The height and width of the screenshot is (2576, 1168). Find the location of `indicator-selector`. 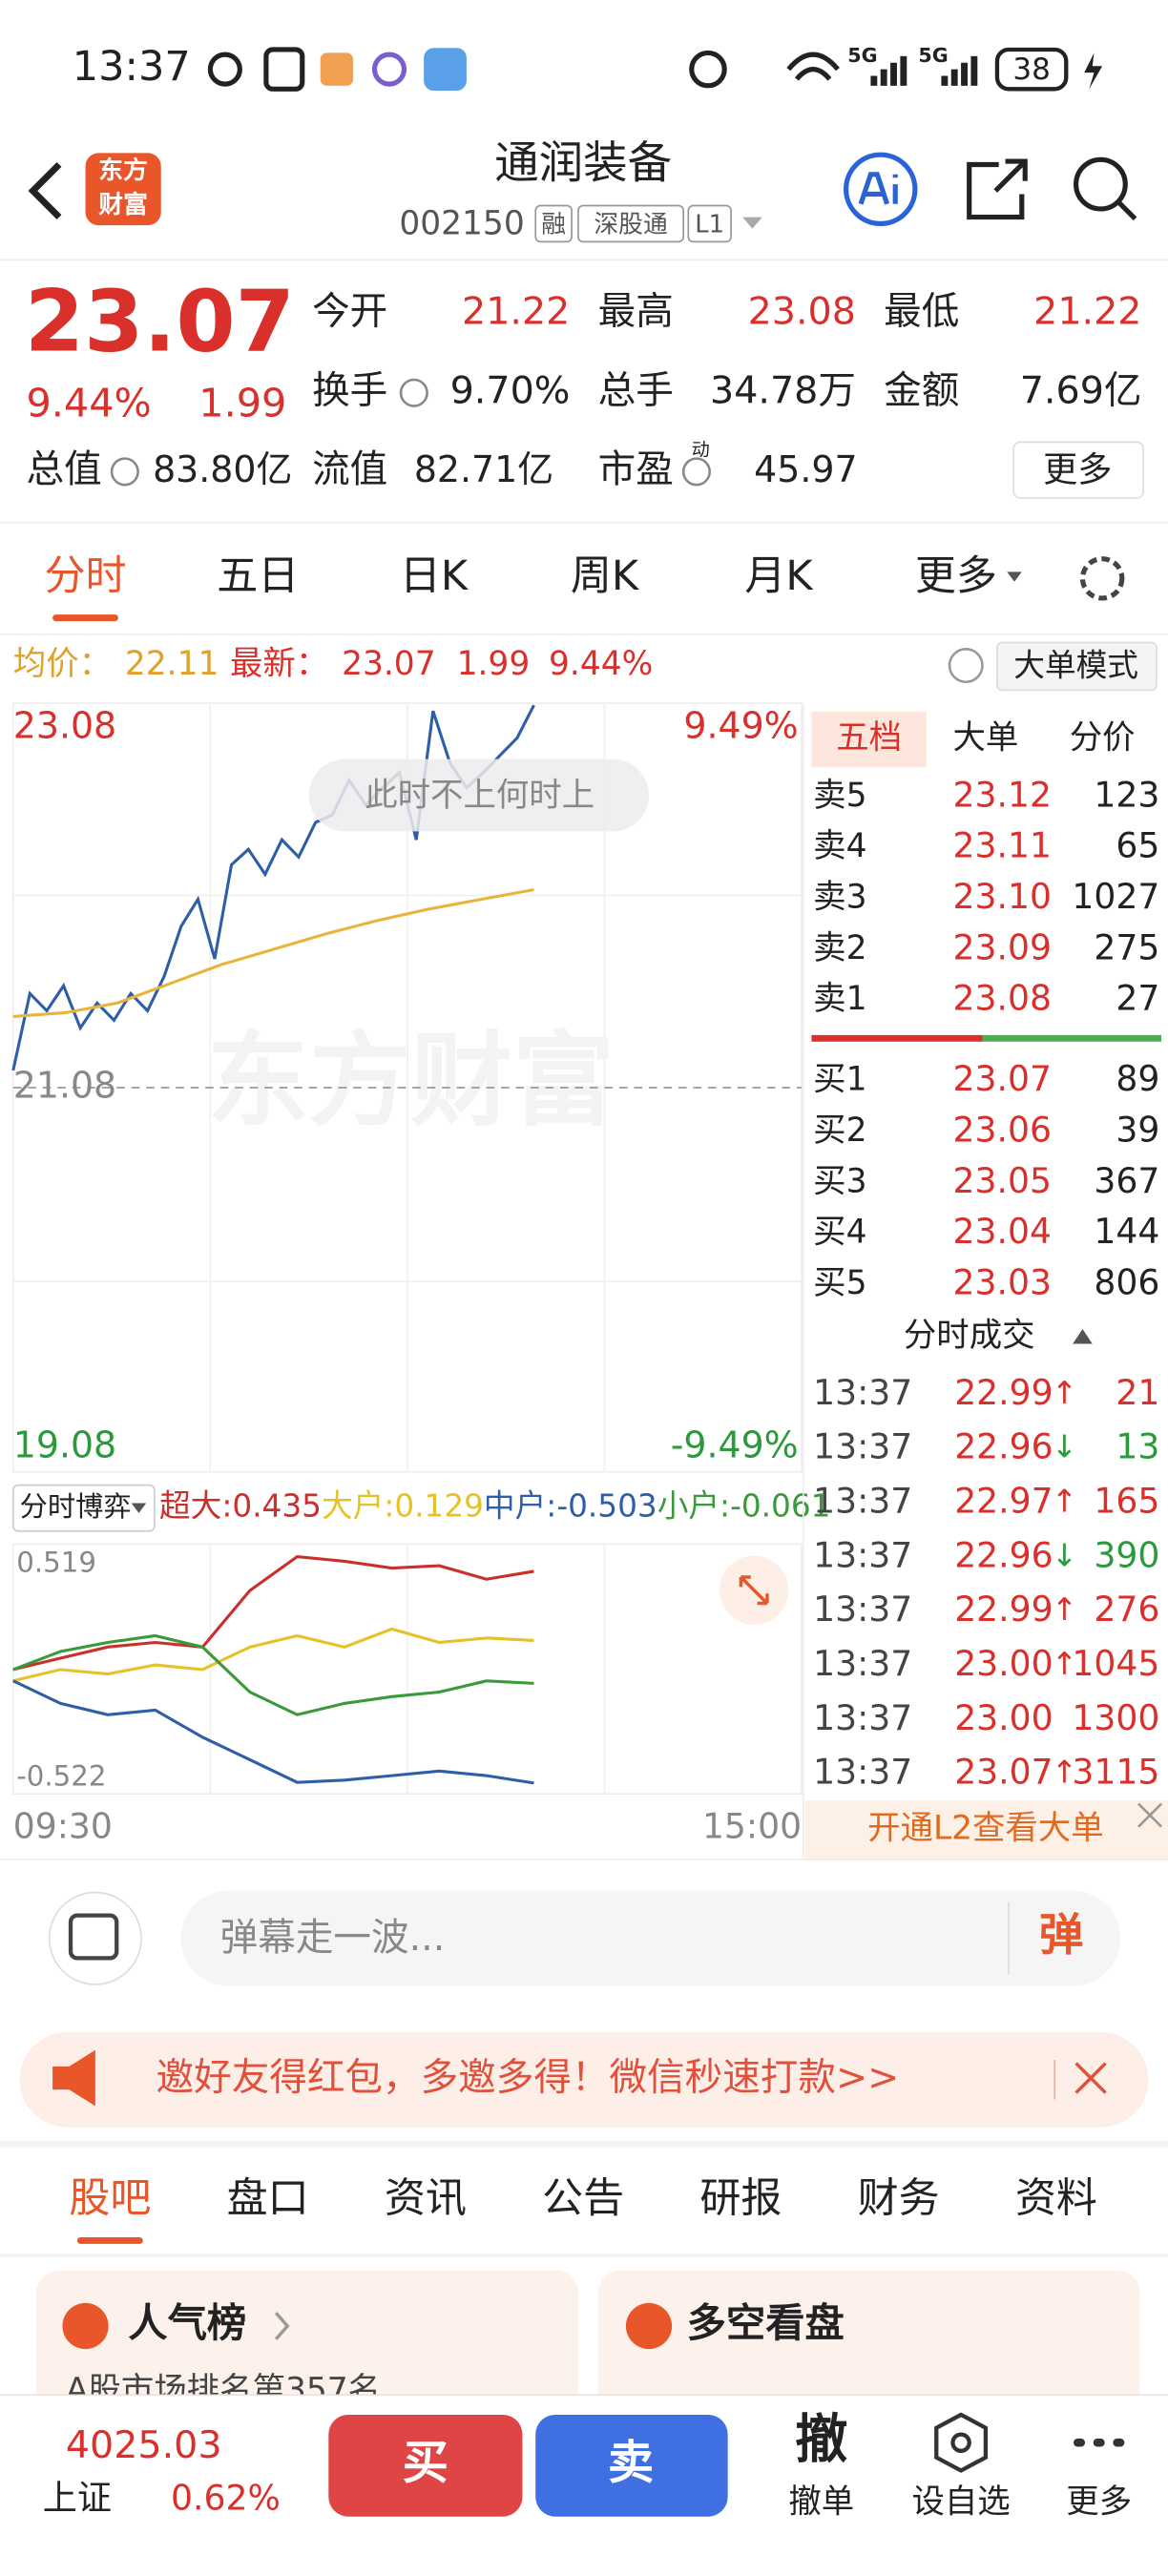

indicator-selector is located at coordinates (83, 1508).